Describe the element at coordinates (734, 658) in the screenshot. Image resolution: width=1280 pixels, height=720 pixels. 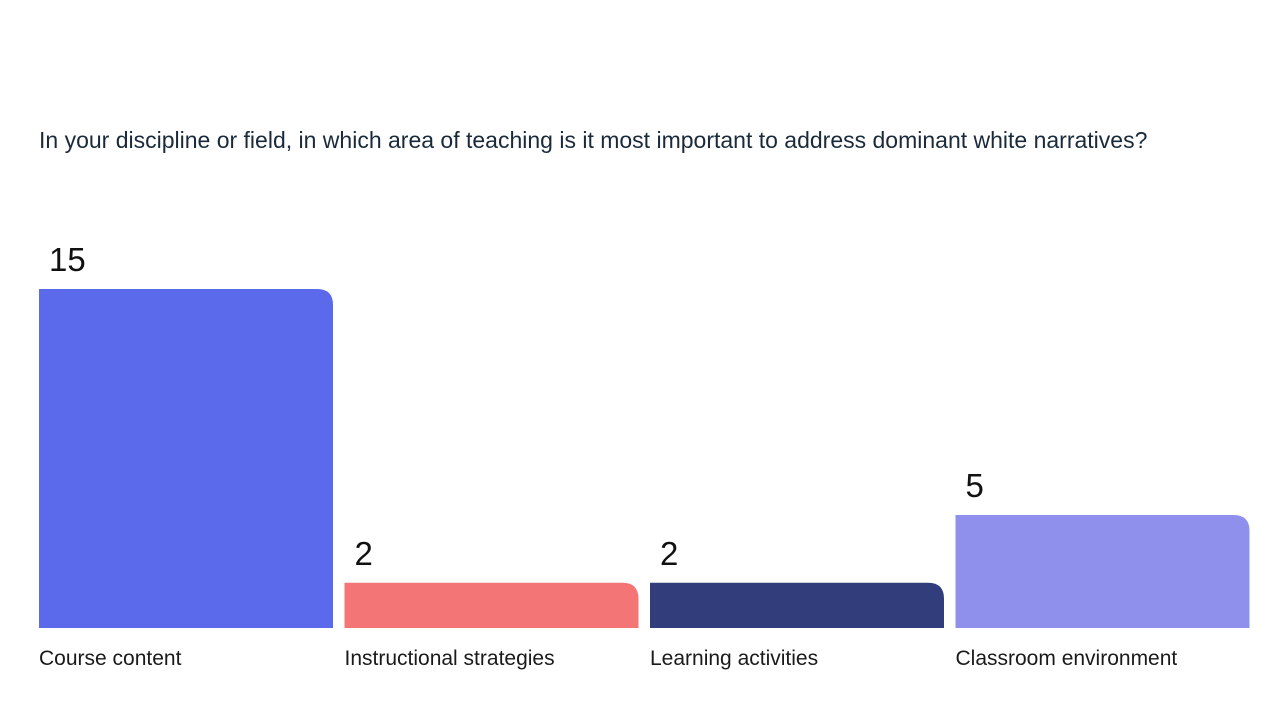
I see `category-label: Learning activities` at that location.